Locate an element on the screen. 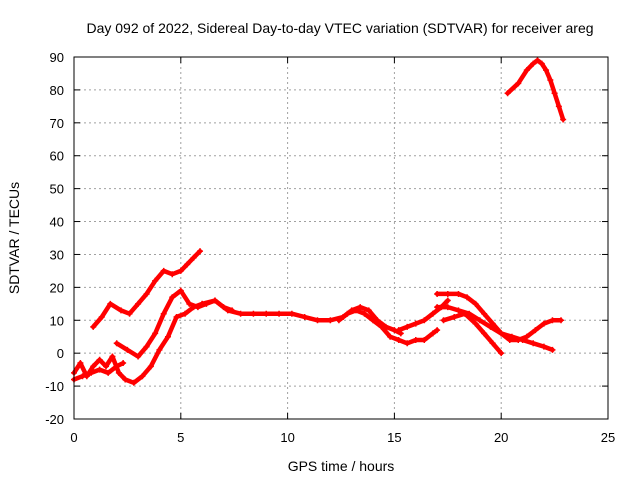 Image resolution: width=640 pixels, height=480 pixels. y-tick-label: 50 is located at coordinates (57, 189).